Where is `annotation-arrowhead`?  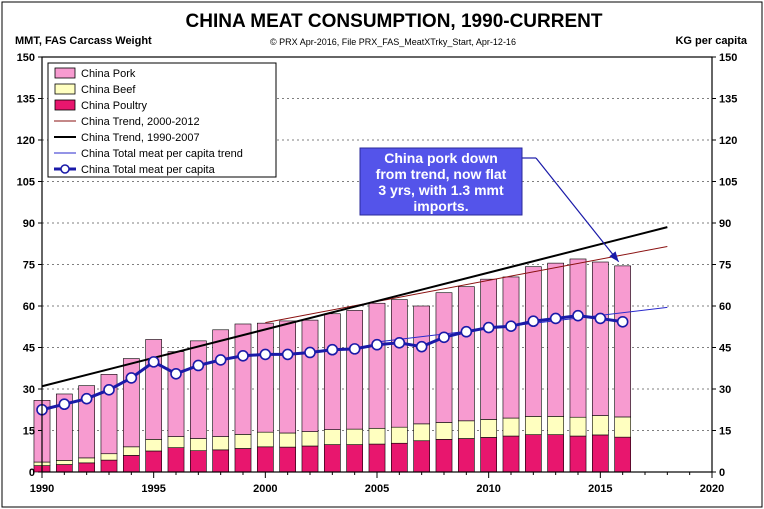
annotation-arrowhead is located at coordinates (614, 256).